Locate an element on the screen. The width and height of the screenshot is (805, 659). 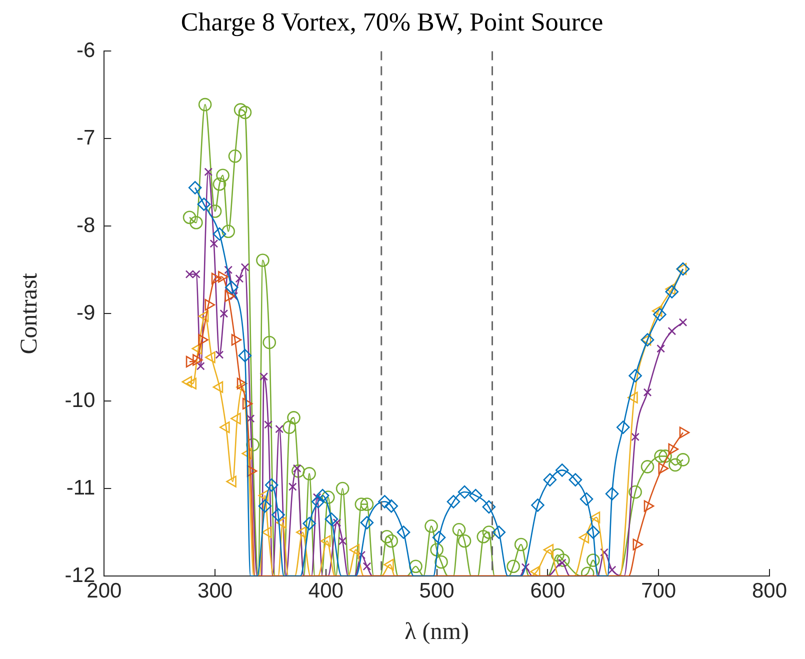
chart-title: Charge 8 Vortex, 70% BW, Point Source is located at coordinates (392, 21).